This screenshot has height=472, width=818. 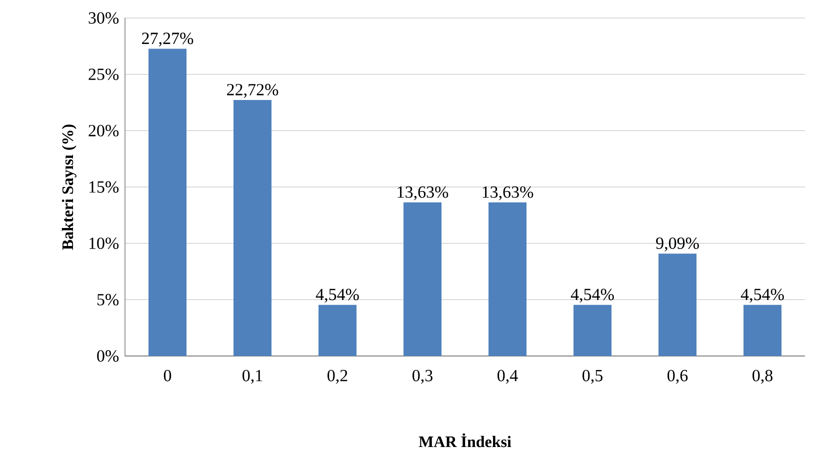 I want to click on x-tick-label: 0,6, so click(x=678, y=377).